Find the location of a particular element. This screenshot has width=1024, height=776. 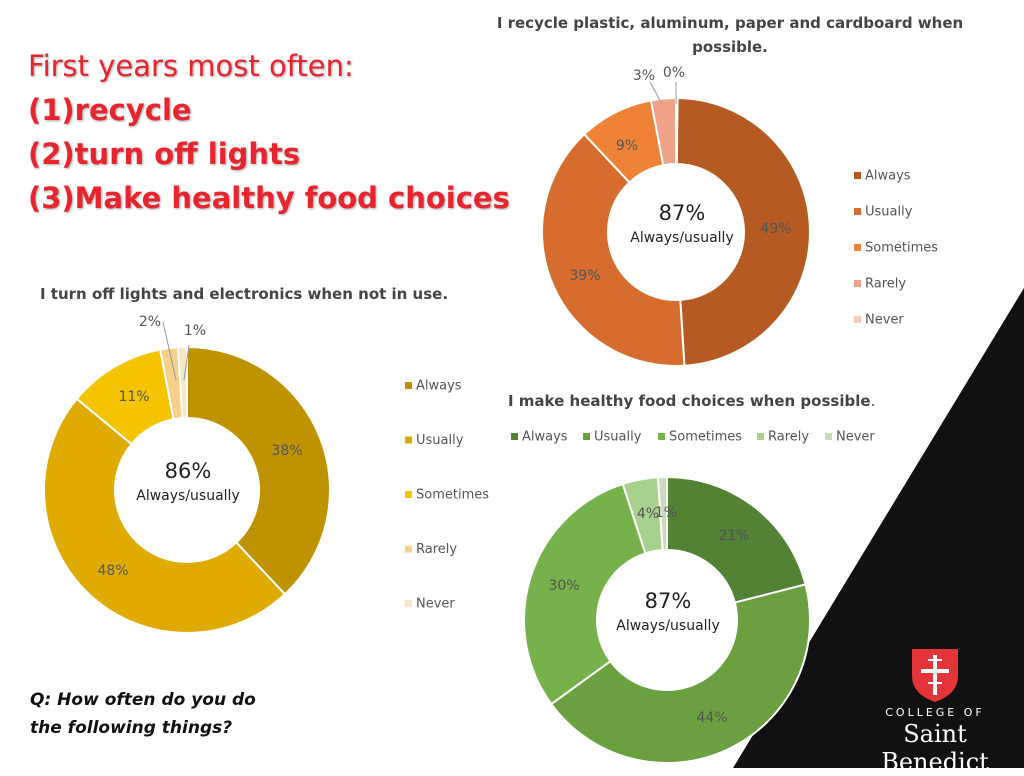

food-legend-label-sometimes: Sometimes is located at coordinates (705, 437).